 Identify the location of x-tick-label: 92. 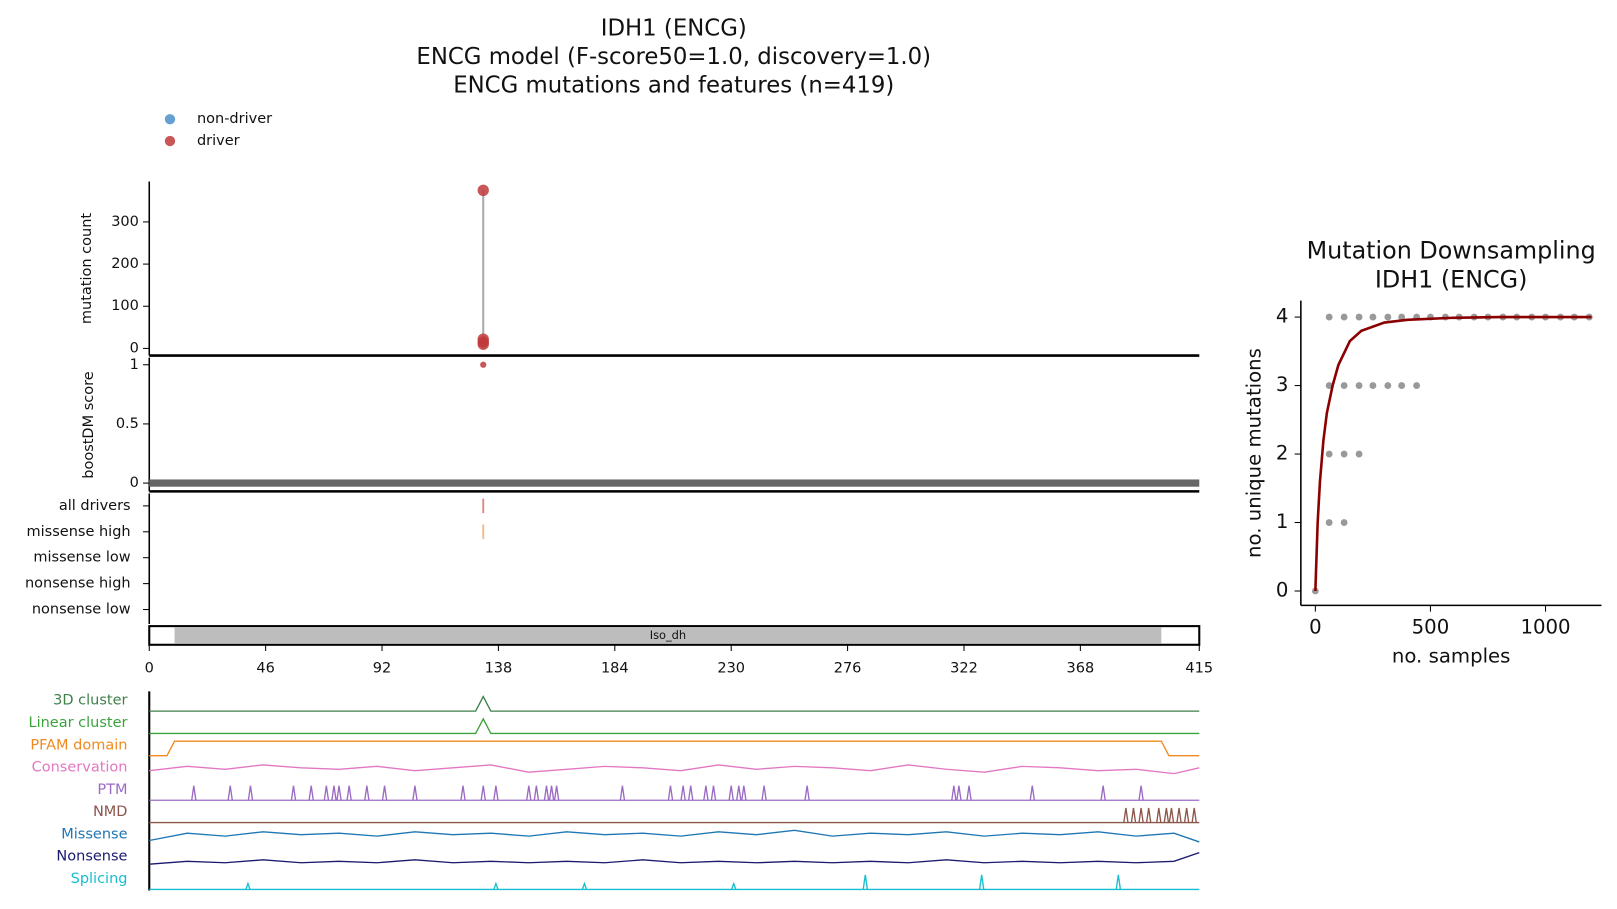
(382, 669).